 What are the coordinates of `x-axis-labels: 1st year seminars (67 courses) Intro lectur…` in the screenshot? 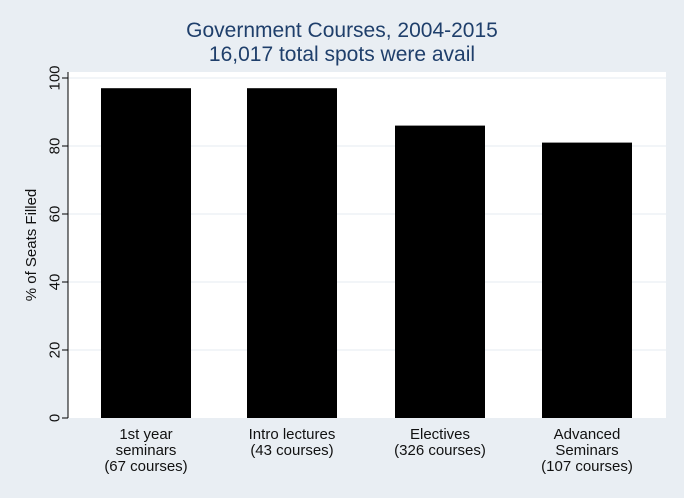 It's located at (368, 450).